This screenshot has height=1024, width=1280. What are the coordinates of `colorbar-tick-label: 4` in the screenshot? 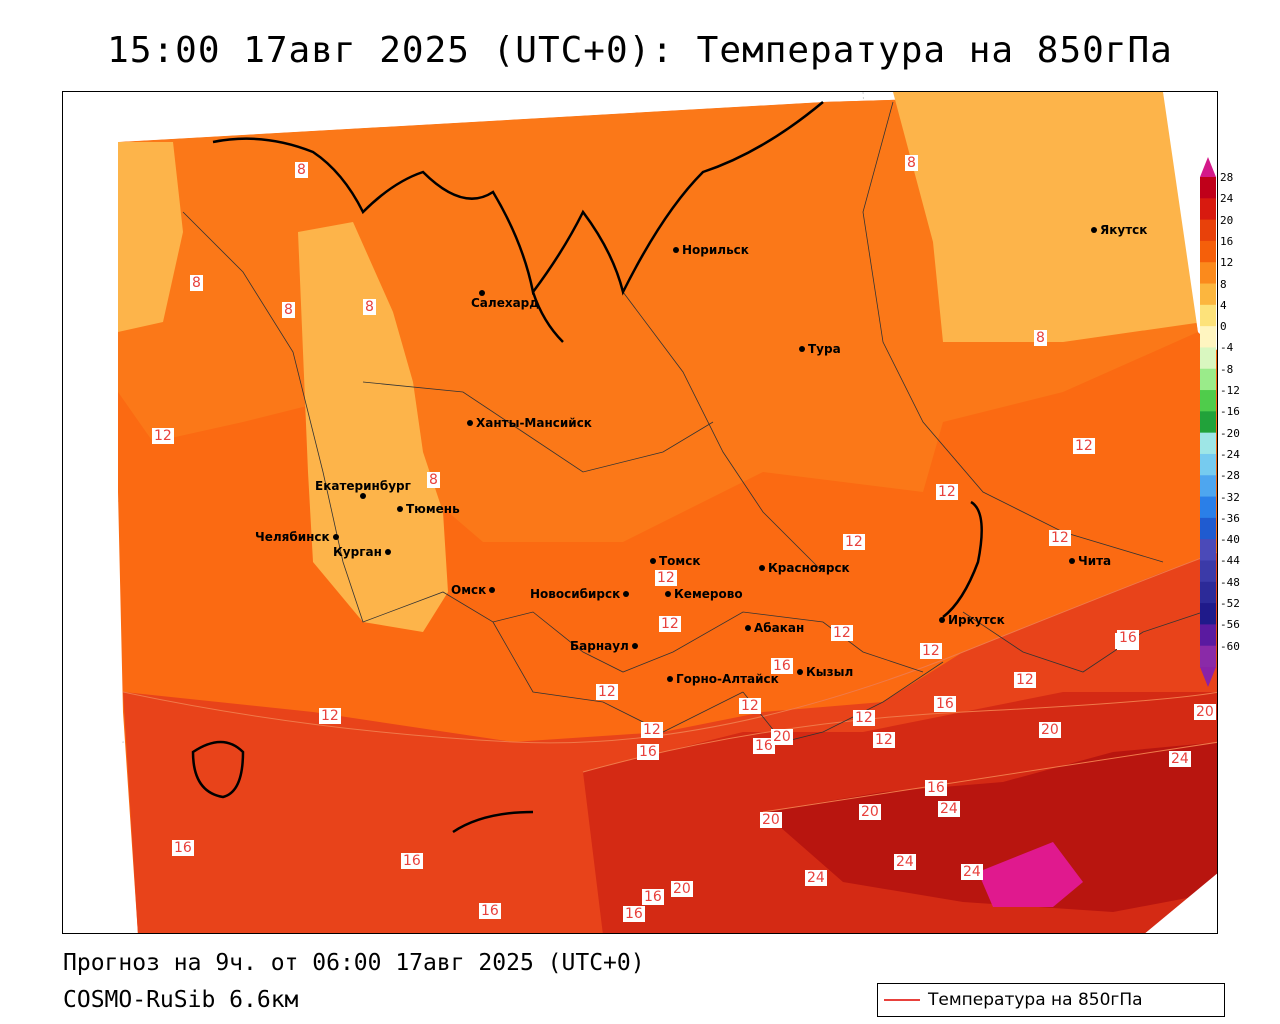 It's located at (1223, 305).